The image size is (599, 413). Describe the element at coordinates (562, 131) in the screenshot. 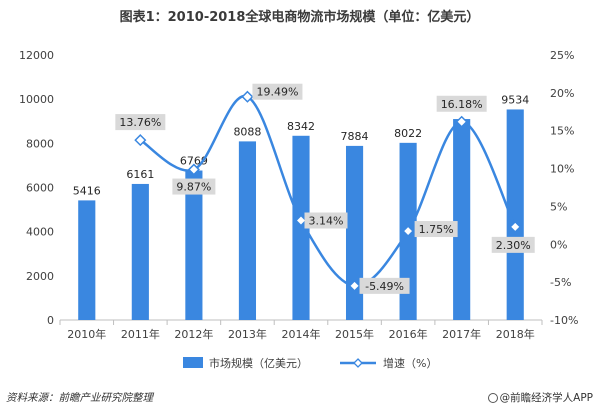

I see `right-tick-label: 15%` at that location.